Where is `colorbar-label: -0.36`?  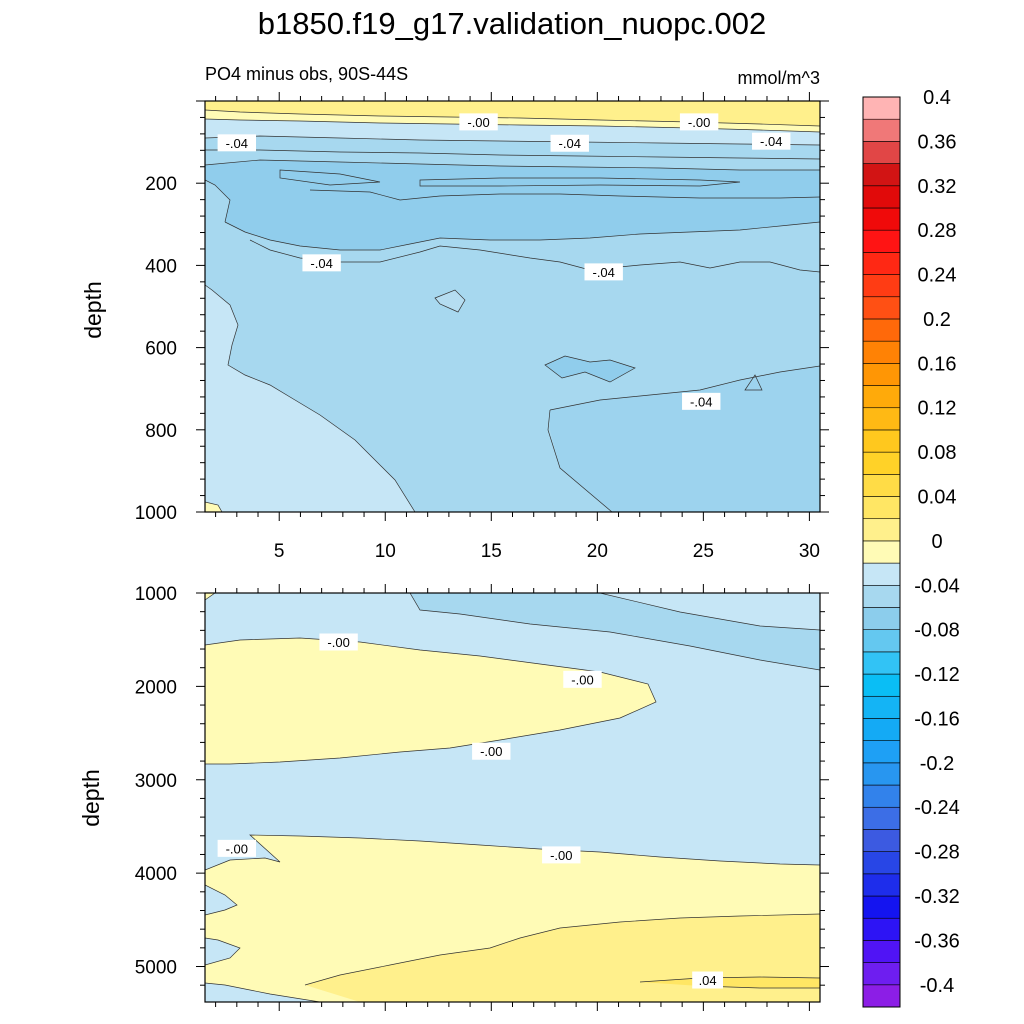
colorbar-label: -0.36 is located at coordinates (937, 941).